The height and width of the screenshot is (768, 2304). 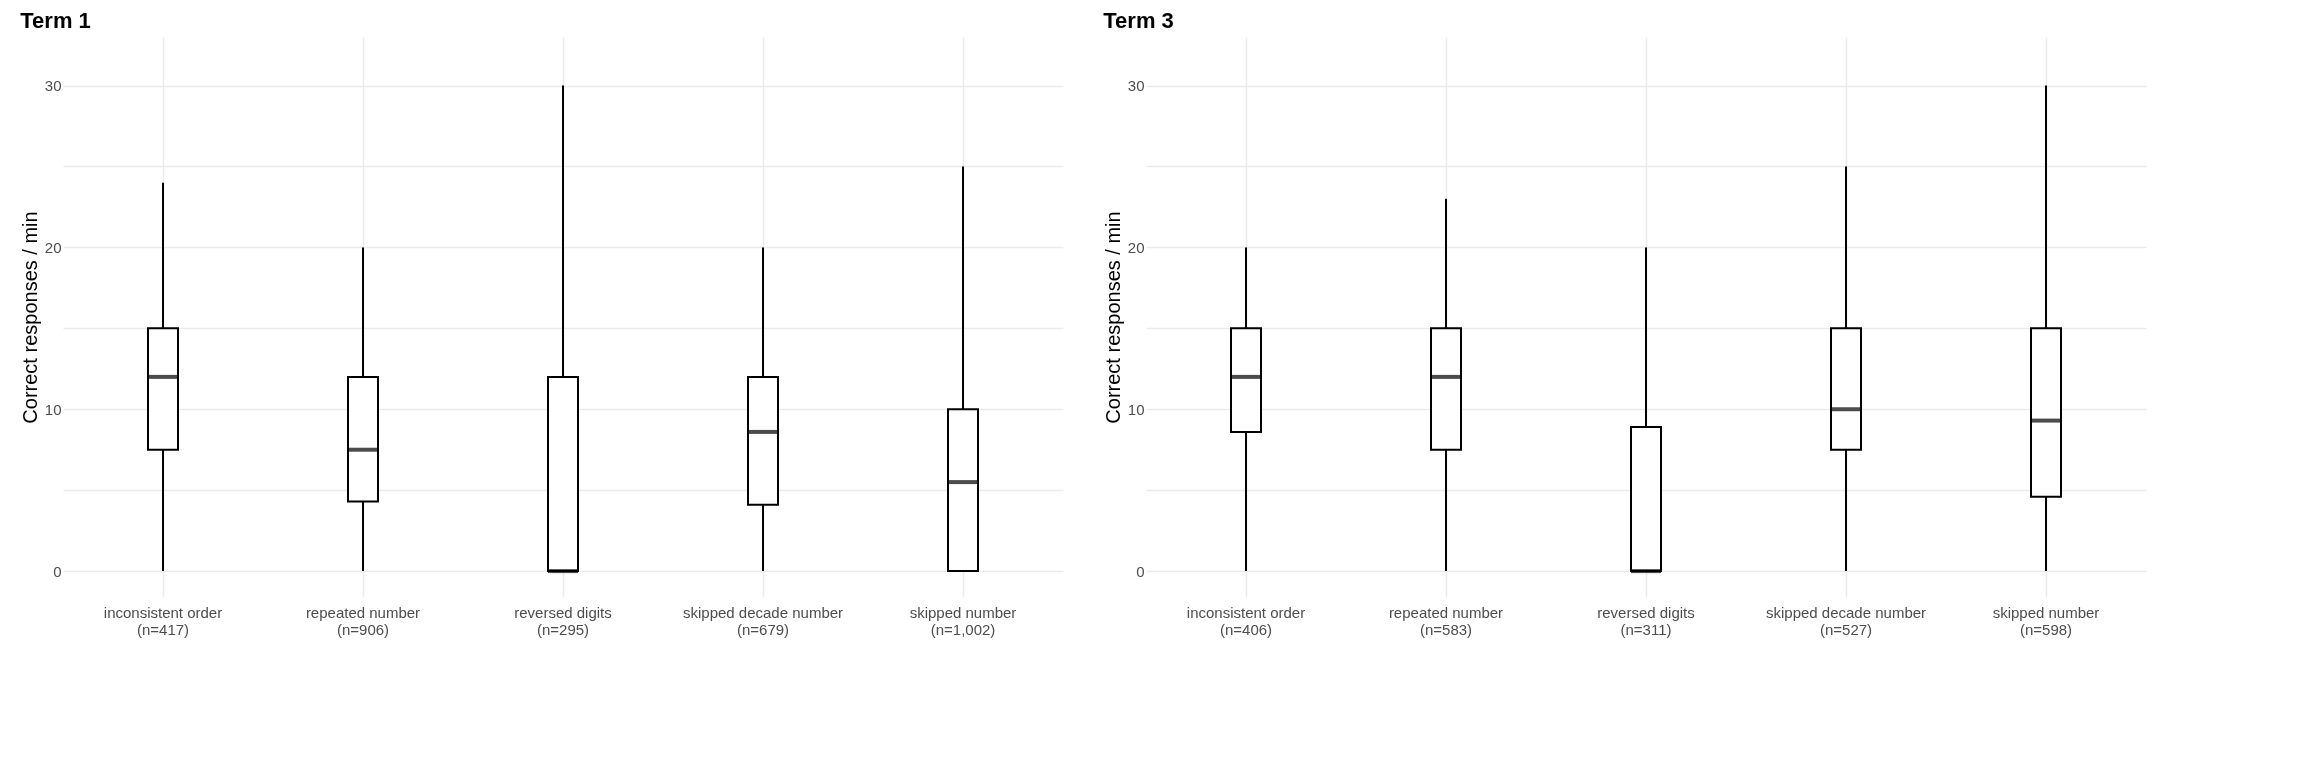 What do you see at coordinates (1138, 20) in the screenshot?
I see `chart-title: Term 3` at bounding box center [1138, 20].